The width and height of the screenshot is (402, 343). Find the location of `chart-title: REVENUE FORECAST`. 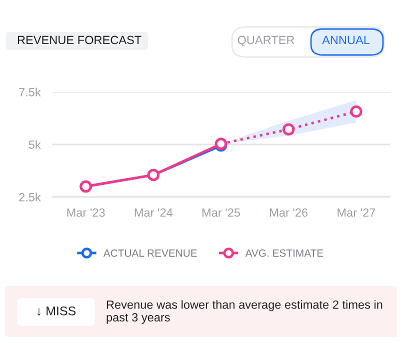

chart-title: REVENUE FORECAST is located at coordinates (80, 40).